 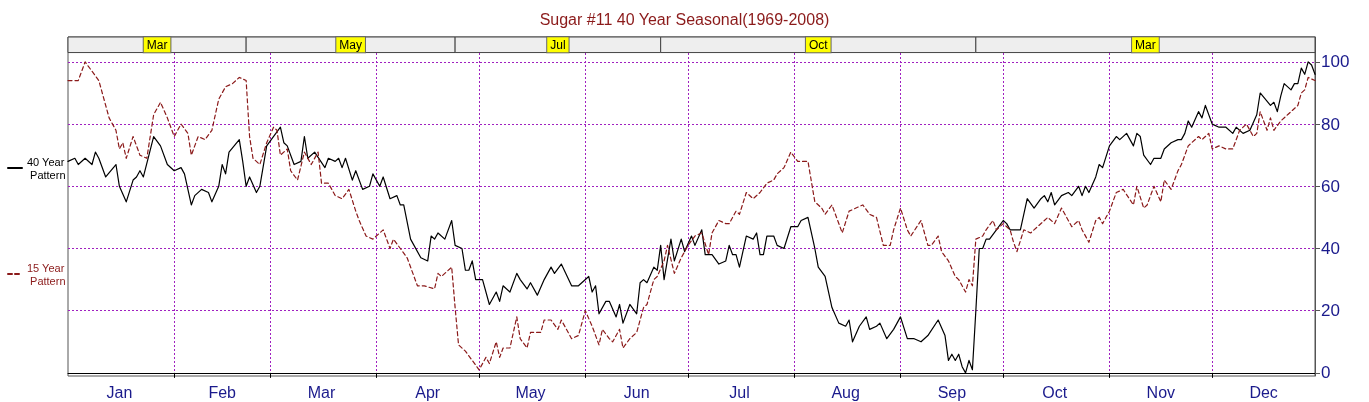 I want to click on x-tick-label: Jun, so click(x=636, y=392).